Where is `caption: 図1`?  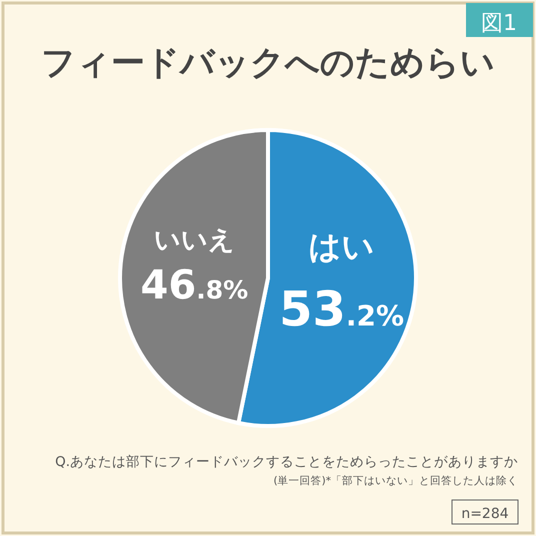 caption: 図1 is located at coordinates (499, 23).